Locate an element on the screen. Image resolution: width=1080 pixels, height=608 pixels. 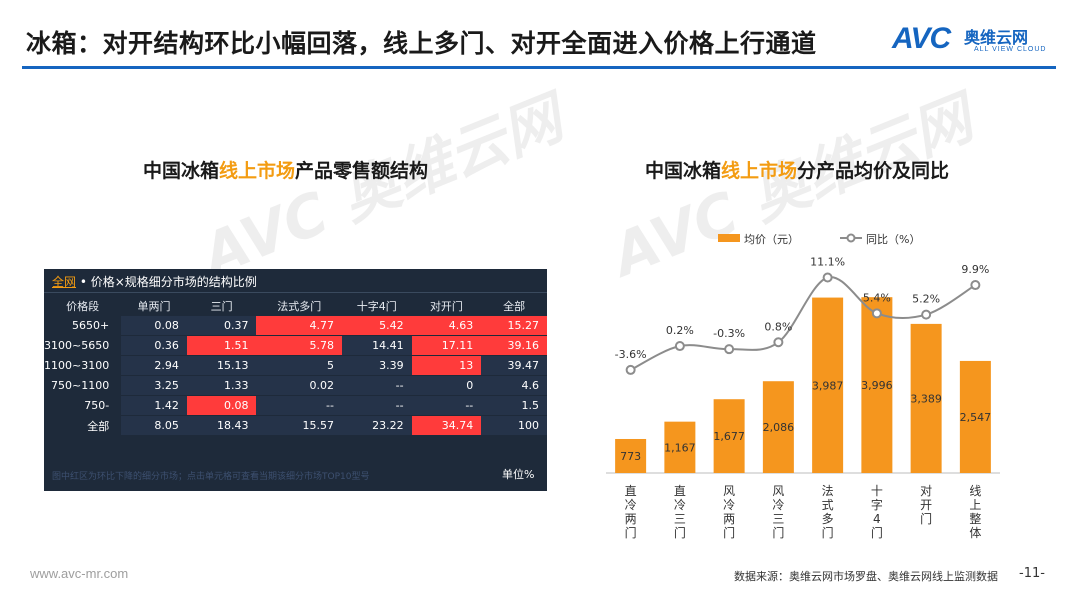
table-row: 750- 1.42 0.08 -- -- -- 1.5 is located at coordinates (295, 405).